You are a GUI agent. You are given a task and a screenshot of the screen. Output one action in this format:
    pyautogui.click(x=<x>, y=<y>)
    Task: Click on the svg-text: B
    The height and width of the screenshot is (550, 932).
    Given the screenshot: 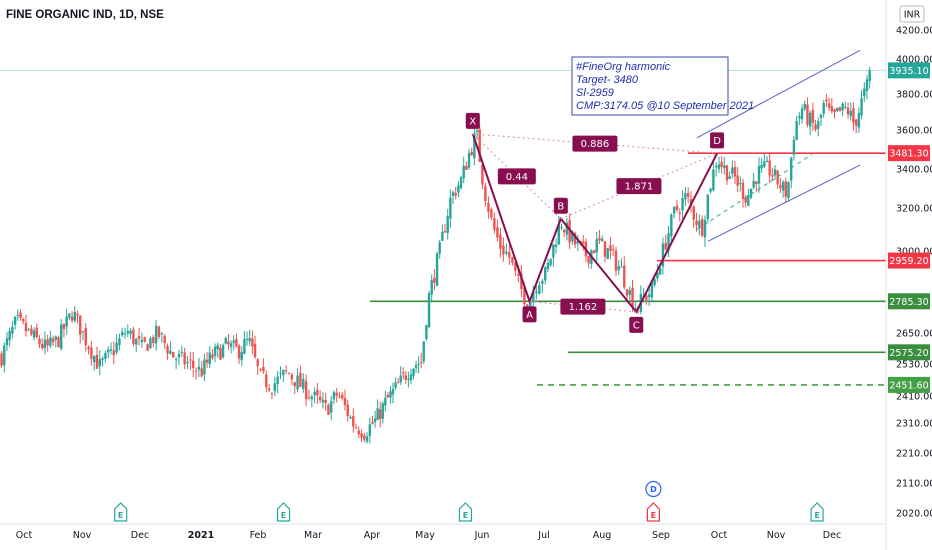 What is the action you would take?
    pyautogui.click(x=560, y=206)
    